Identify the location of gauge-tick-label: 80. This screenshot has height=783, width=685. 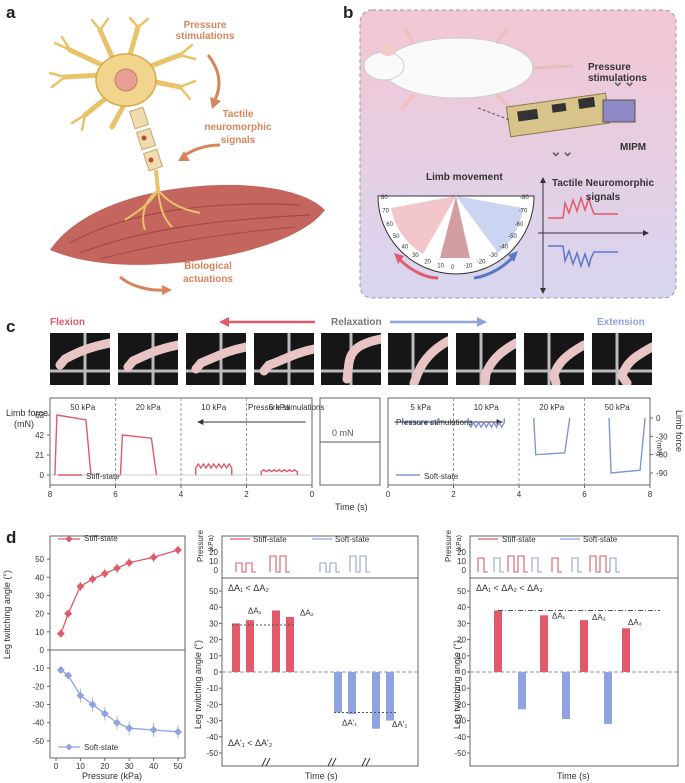
(384, 198).